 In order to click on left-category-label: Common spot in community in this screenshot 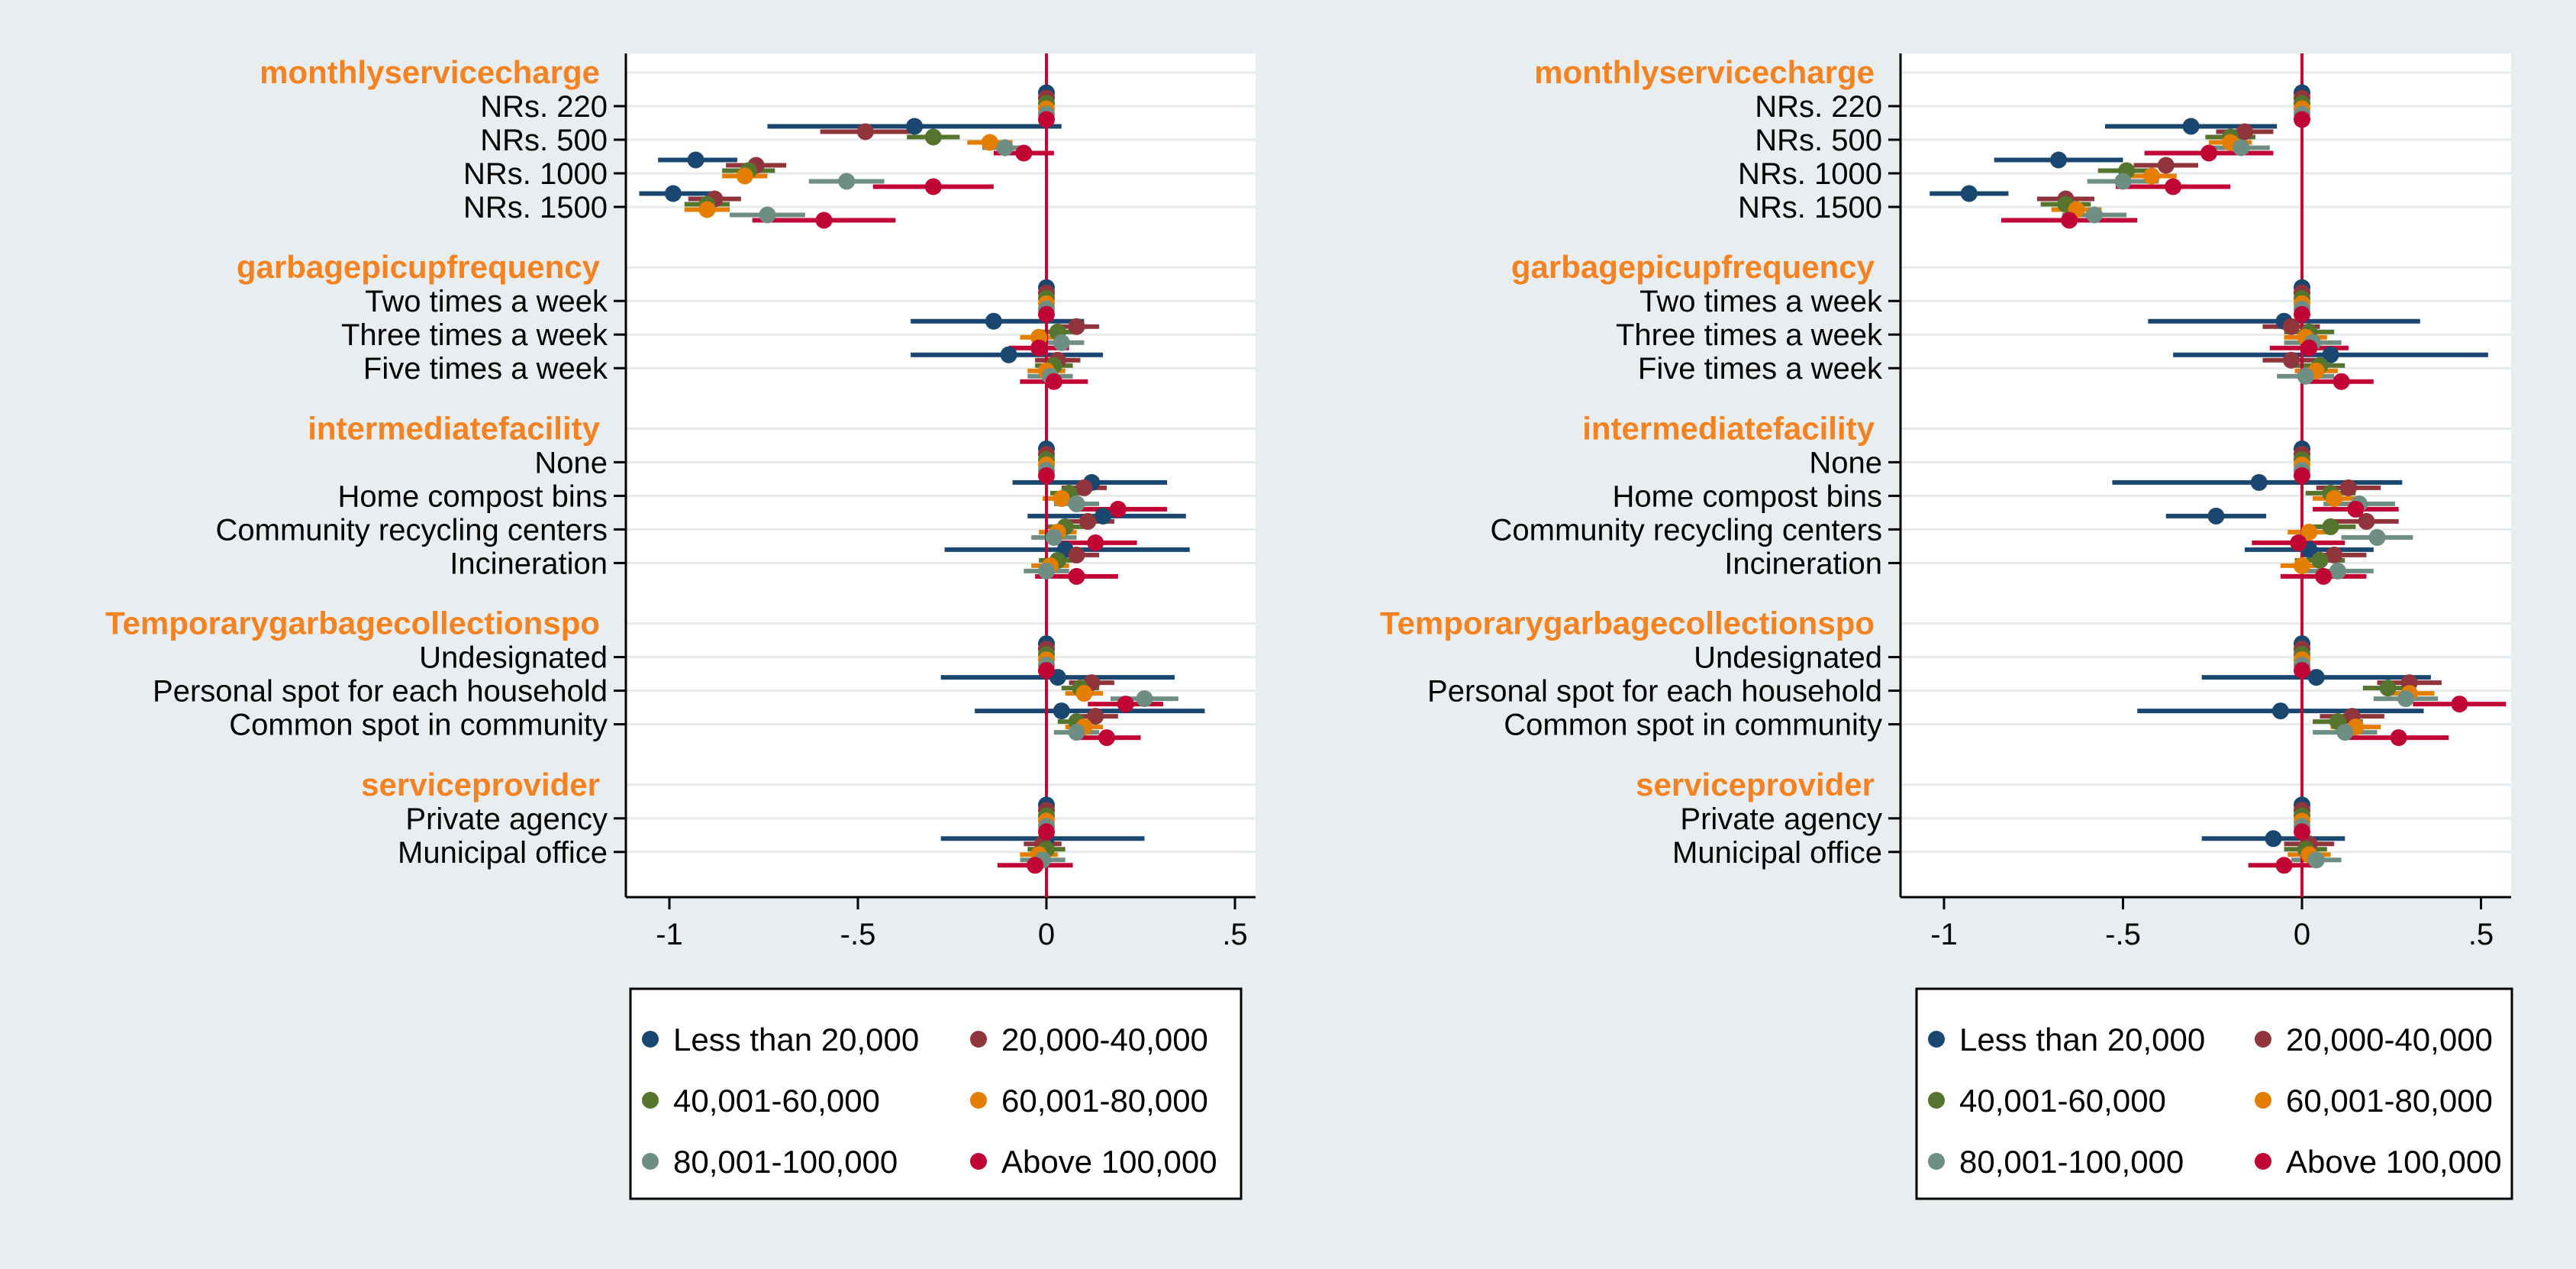, I will do `click(419, 725)`.